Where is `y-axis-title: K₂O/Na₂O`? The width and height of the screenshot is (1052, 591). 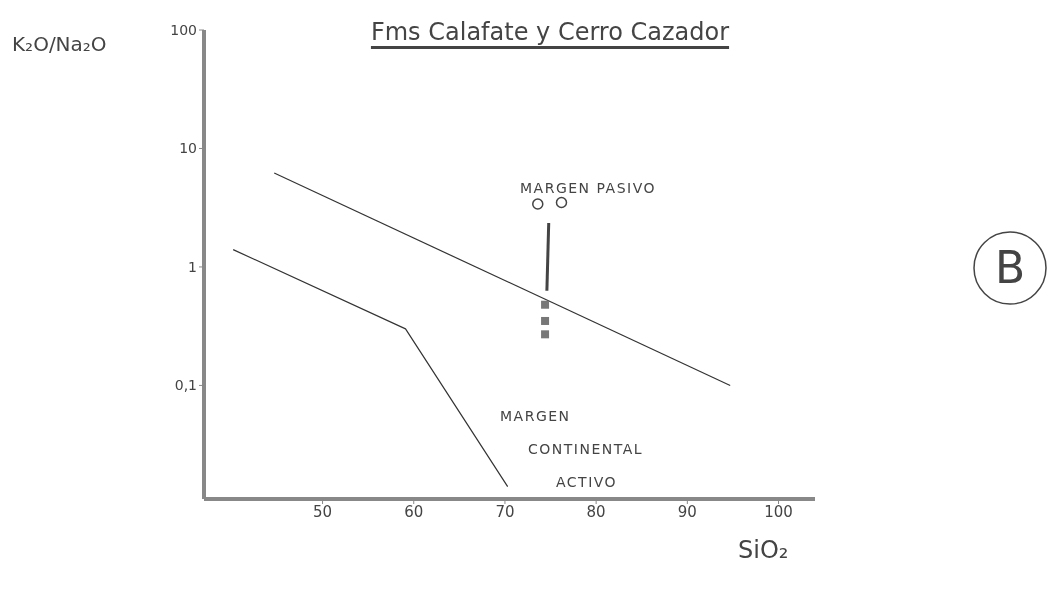 y-axis-title: K₂O/Na₂O is located at coordinates (59, 44).